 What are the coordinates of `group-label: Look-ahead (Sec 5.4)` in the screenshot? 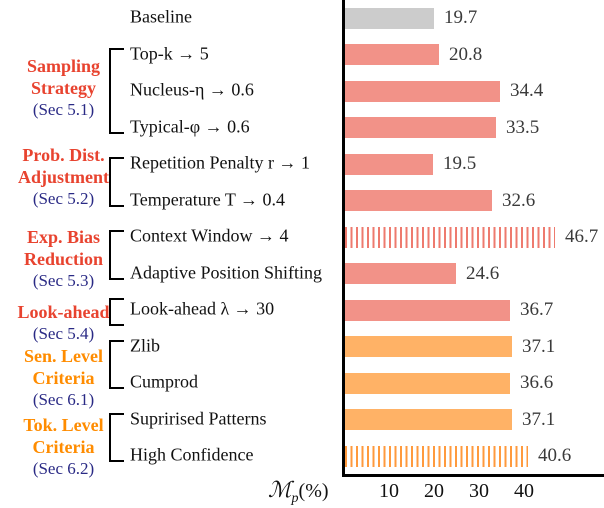 It's located at (63, 323).